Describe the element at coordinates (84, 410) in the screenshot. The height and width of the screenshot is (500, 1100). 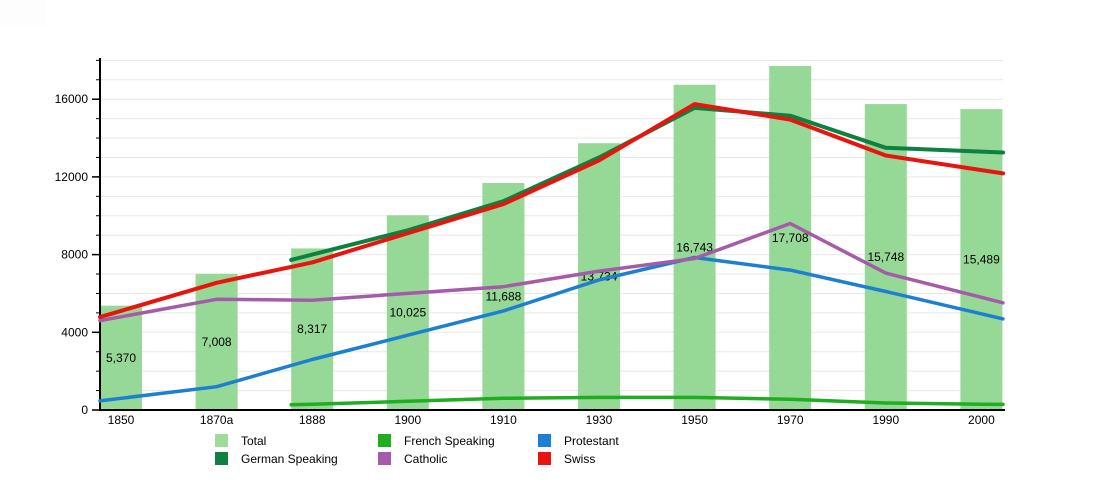
I see `y-tick-label-0: 0` at that location.